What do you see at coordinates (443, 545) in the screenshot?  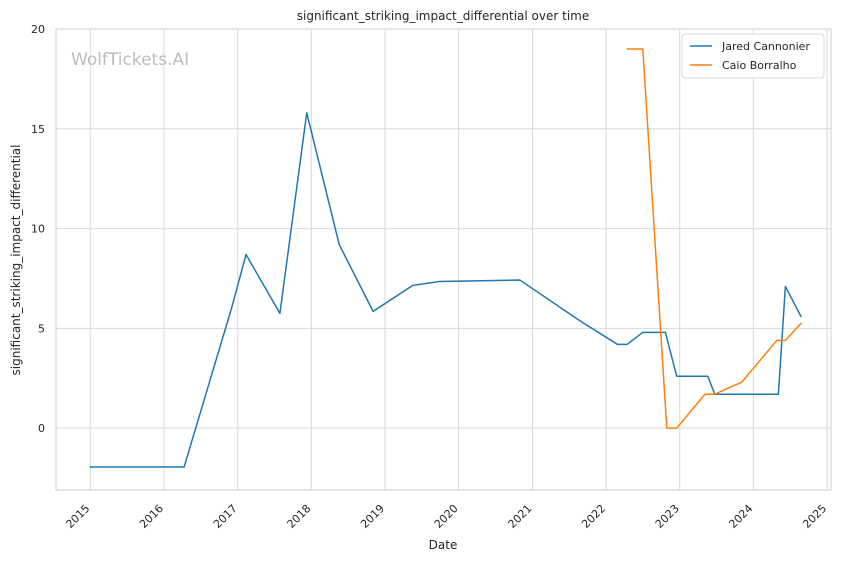 I see `x-axis-label: Date` at bounding box center [443, 545].